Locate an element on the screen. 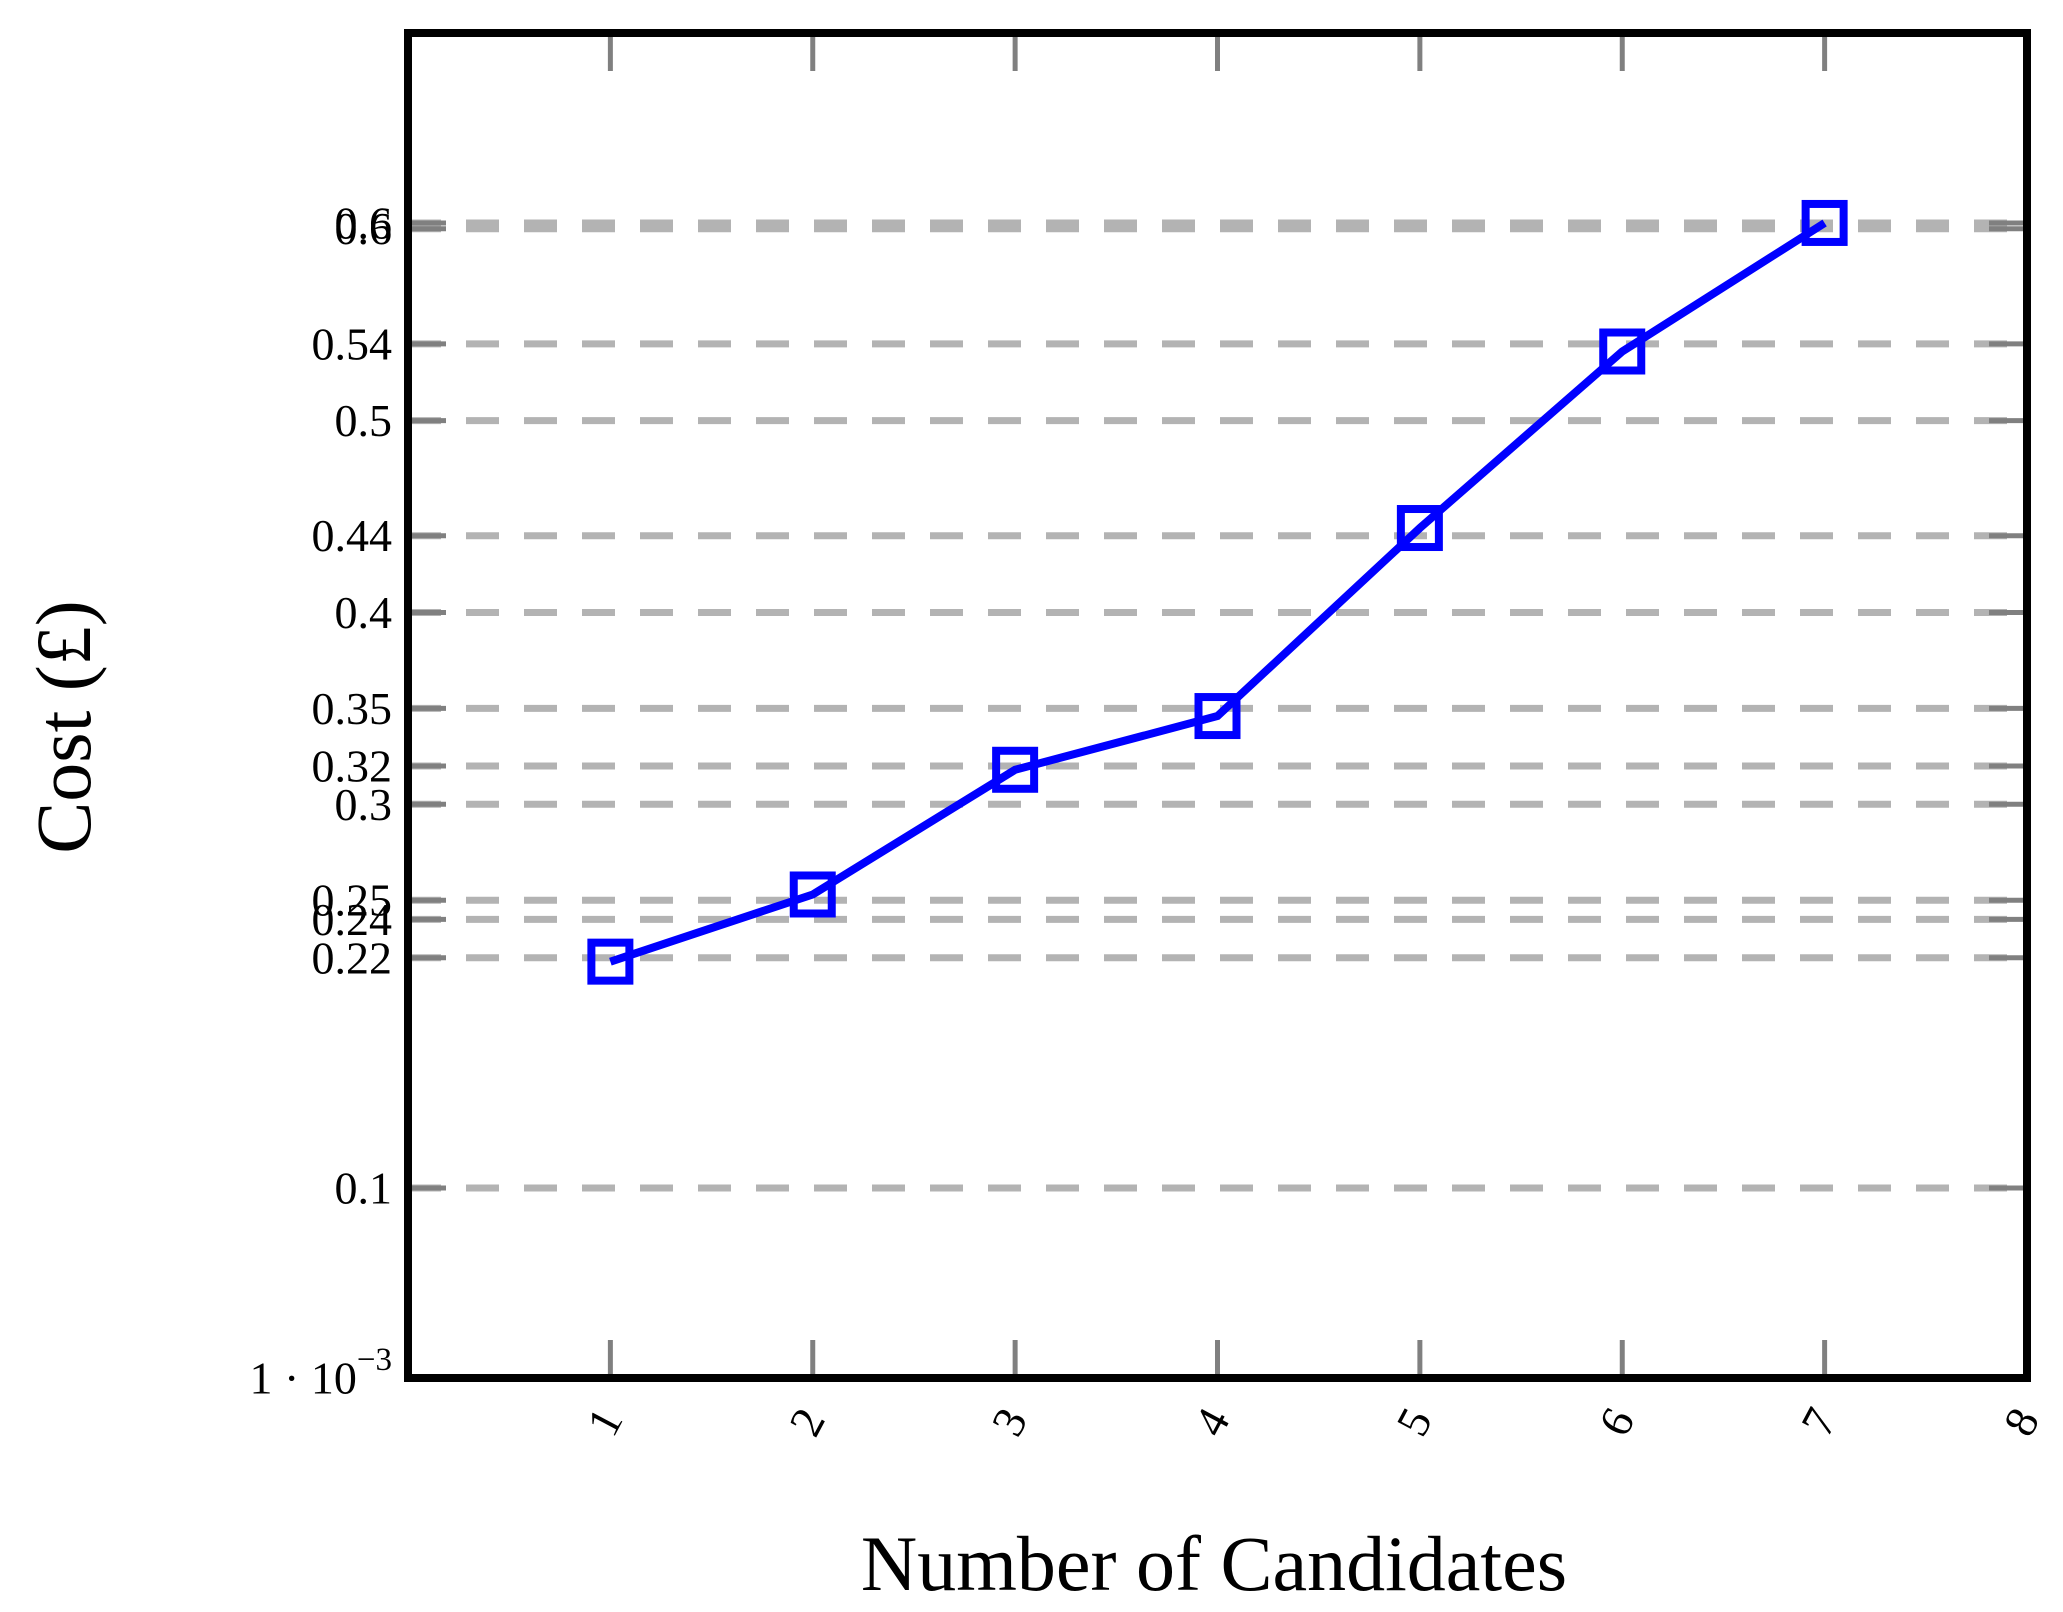 This screenshot has height=1612, width=2063. x-tick-label: 1 is located at coordinates (605, 1422).